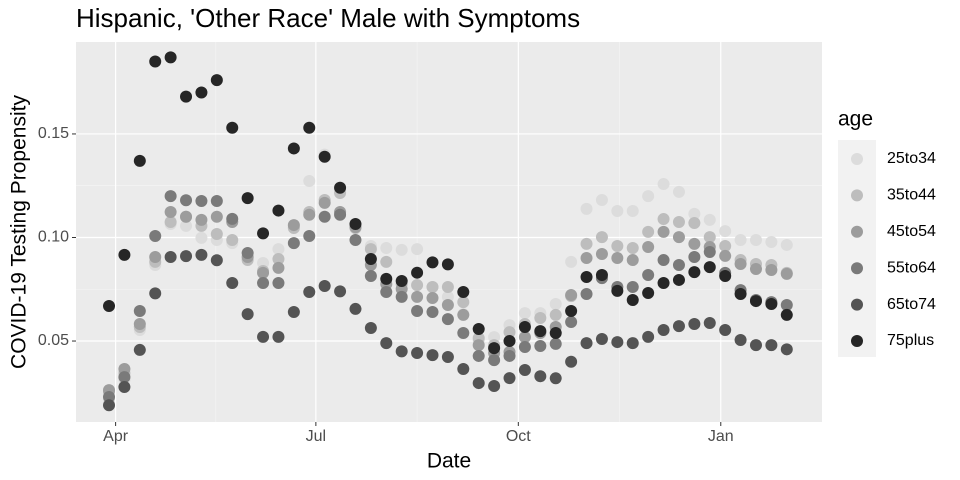 The width and height of the screenshot is (960, 480). I want to click on y-tick-label: 0.10, so click(53, 237).